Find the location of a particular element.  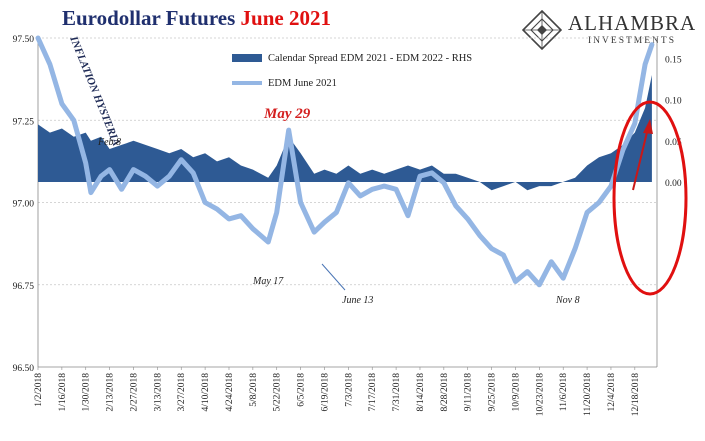

annotation-nov-8: Nov 8 is located at coordinates (567, 300).